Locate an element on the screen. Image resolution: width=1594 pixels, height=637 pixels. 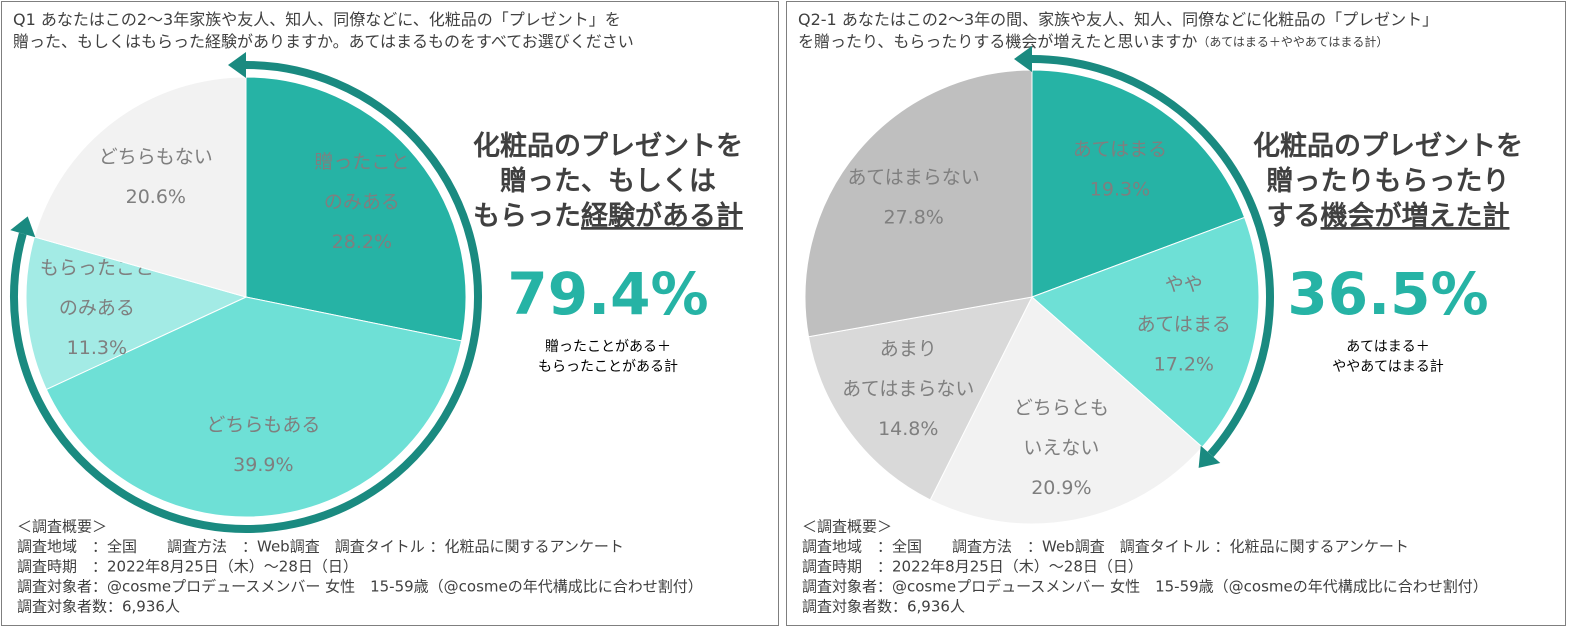
slice-label: どちらもない is located at coordinates (156, 157).